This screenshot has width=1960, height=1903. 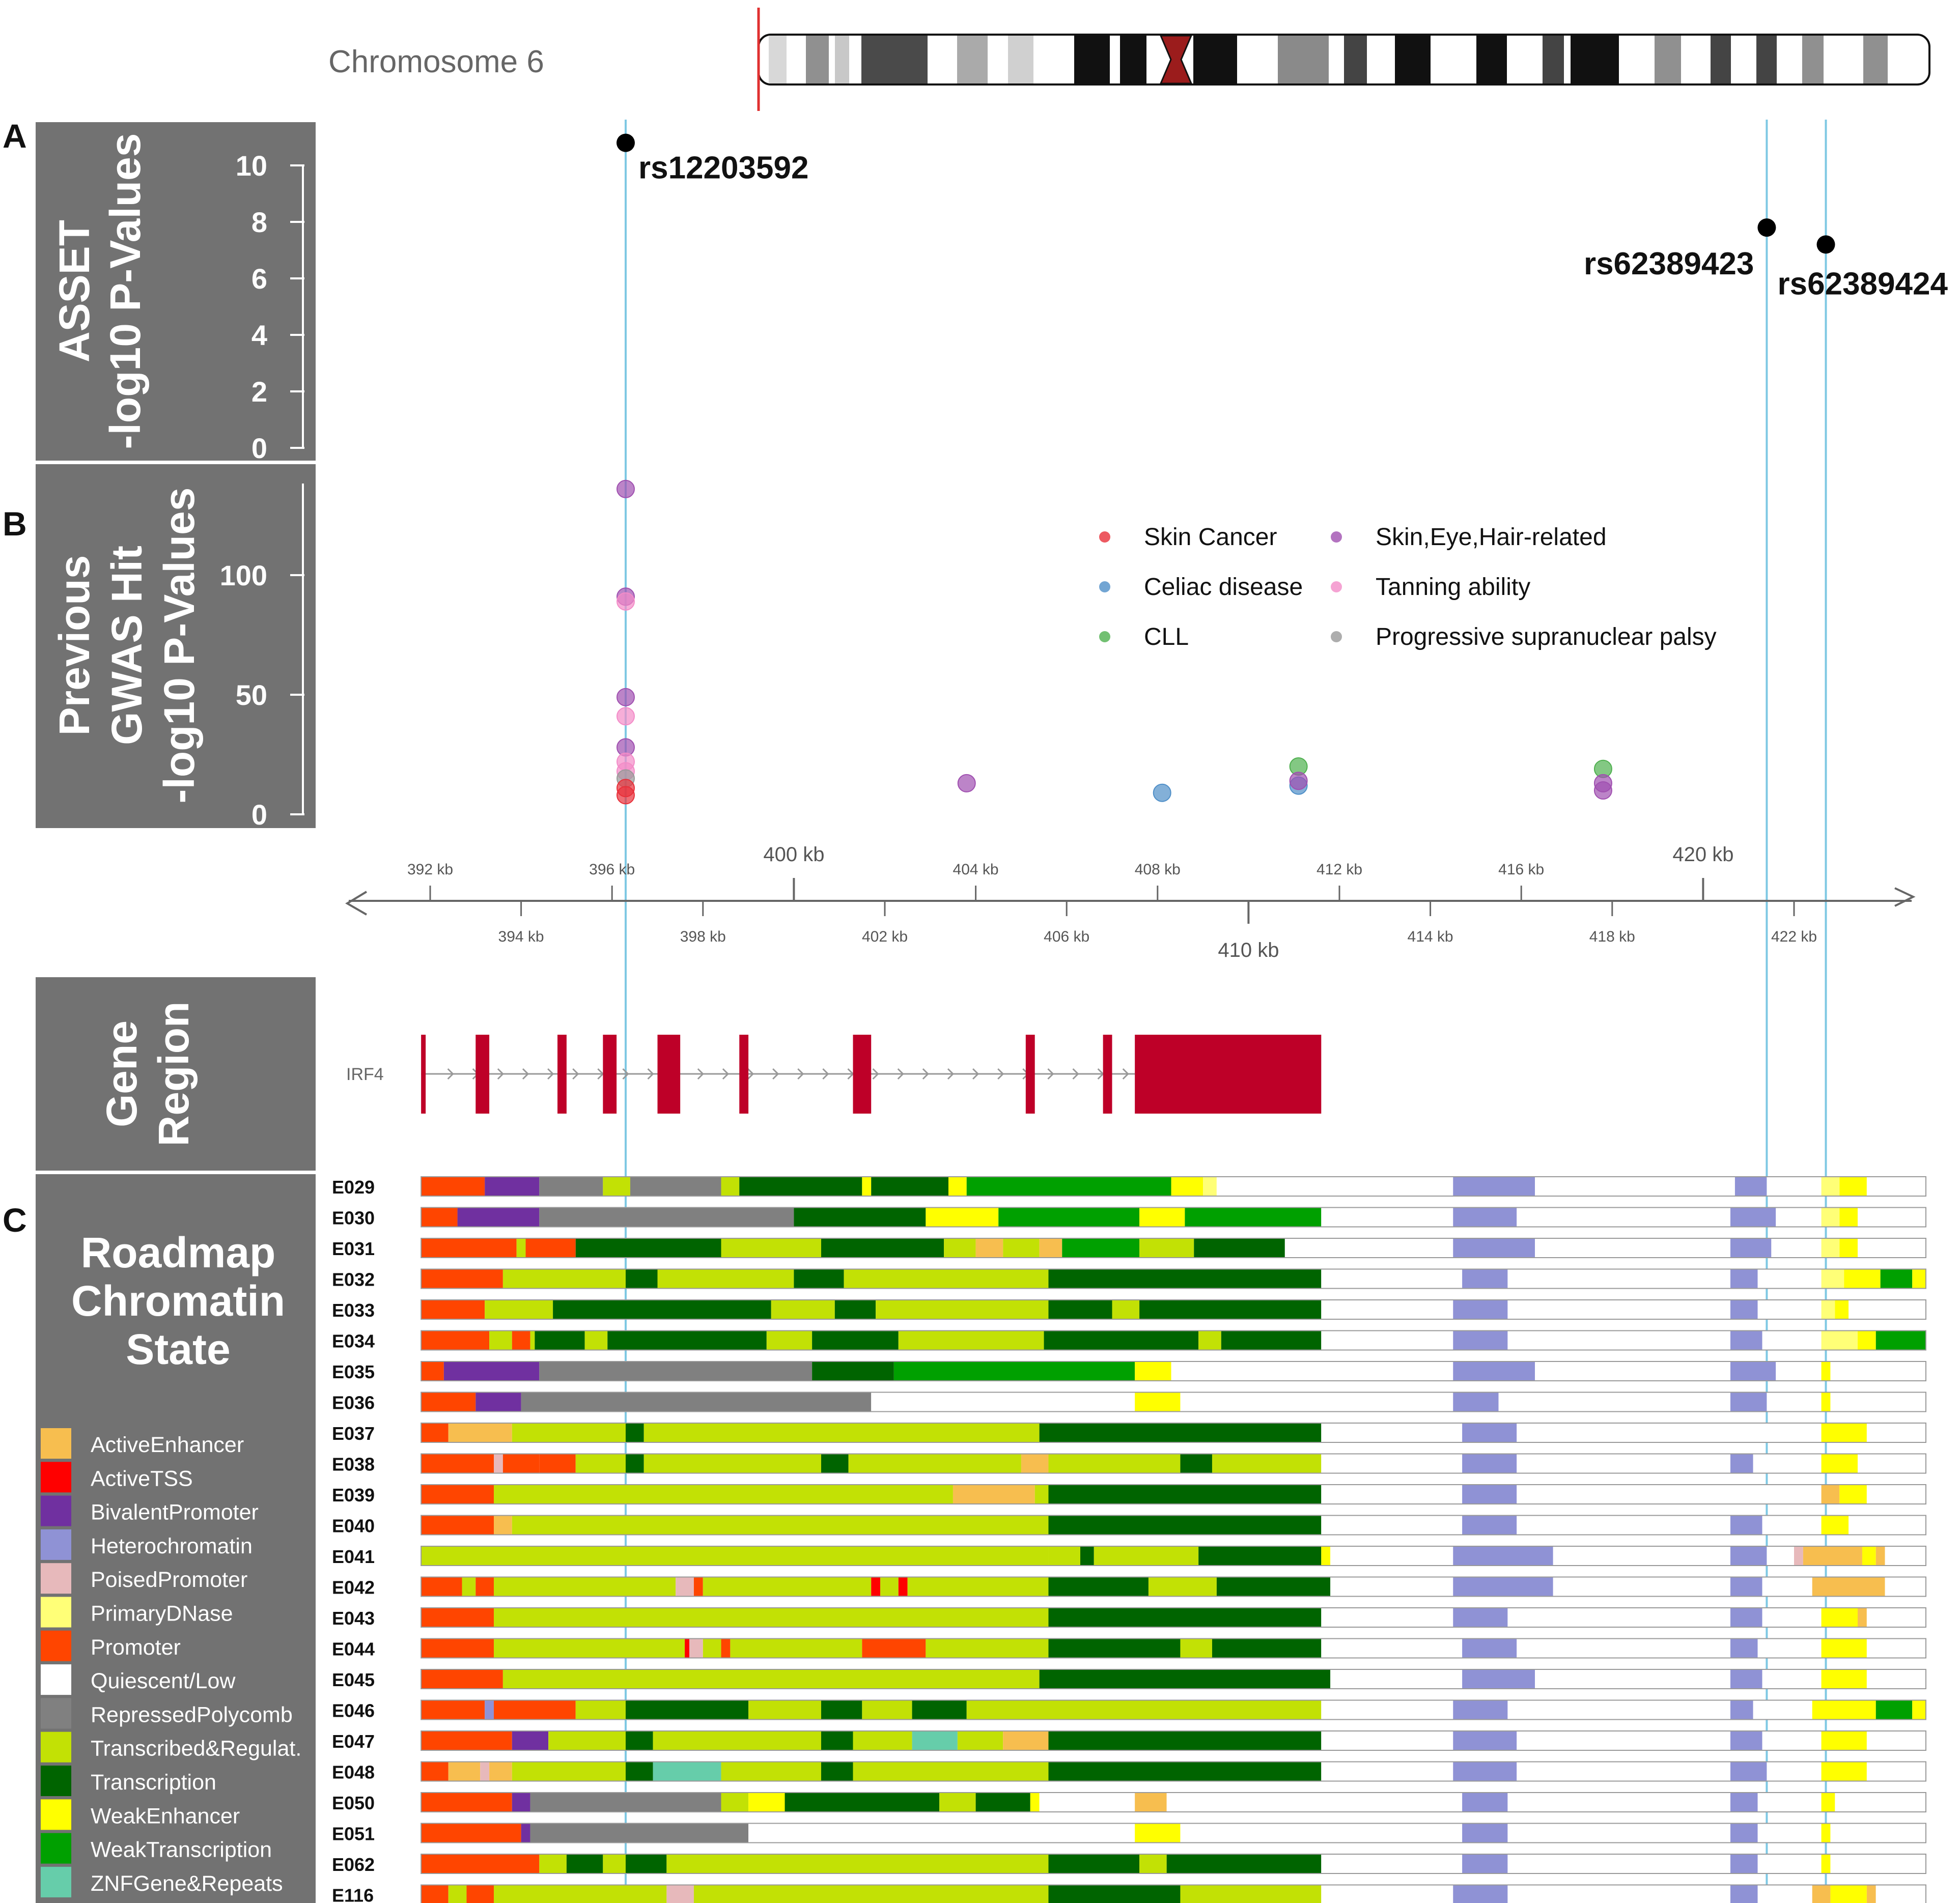 I want to click on axis-tick-label: 414 kb, so click(x=1430, y=937).